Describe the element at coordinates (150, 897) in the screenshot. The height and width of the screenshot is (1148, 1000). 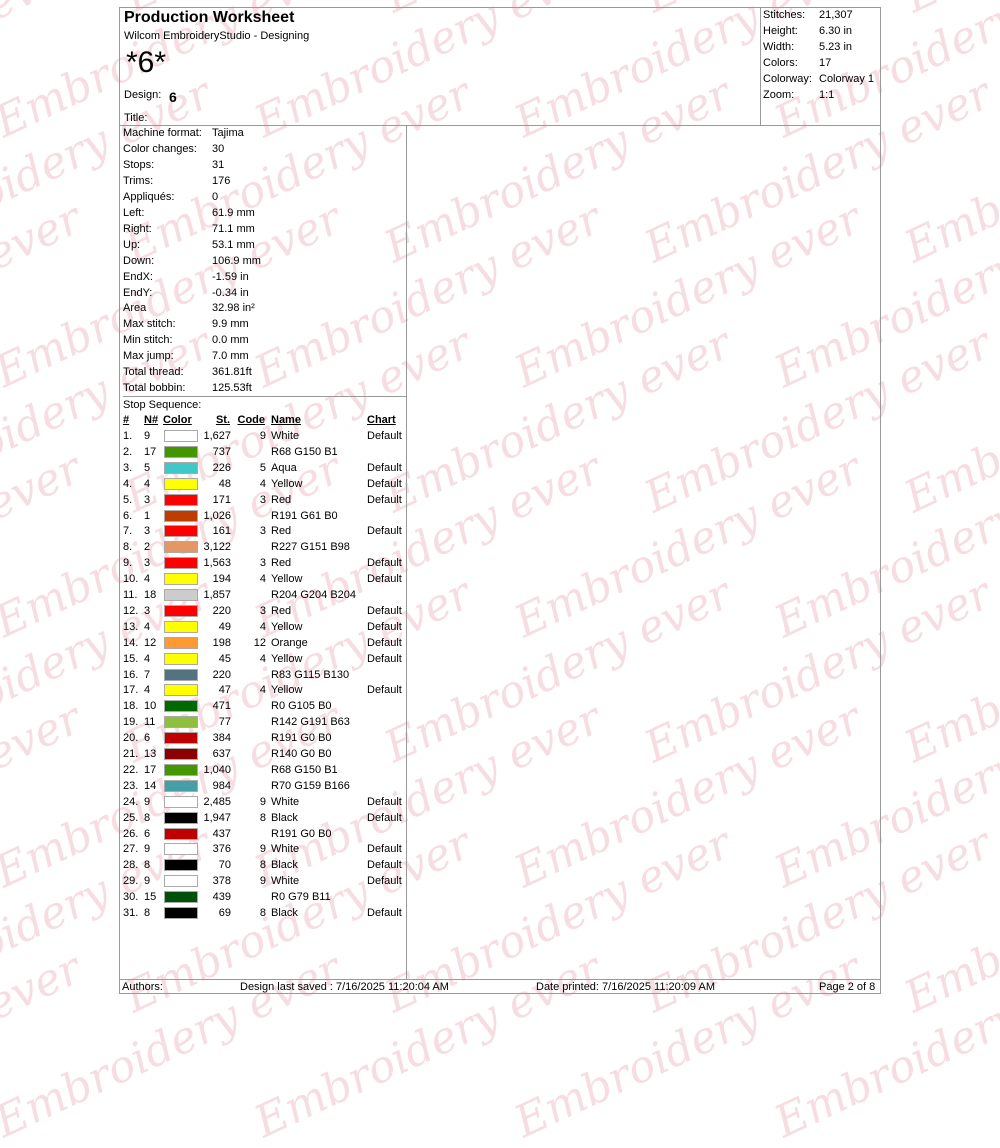
I see `needle-number: 15` at that location.